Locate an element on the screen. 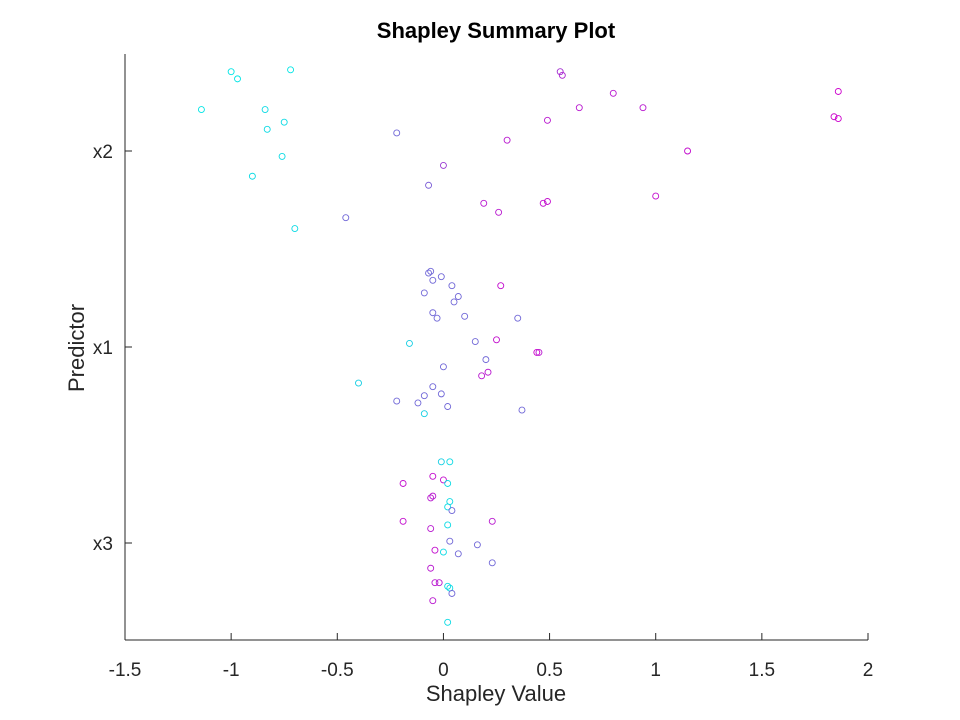 The image size is (960, 720). x-tick-label: -1 is located at coordinates (231, 670).